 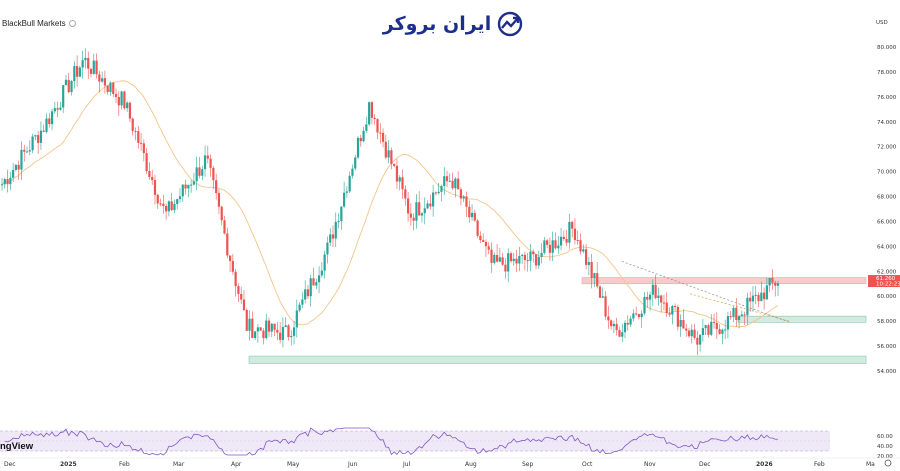 I want to click on tradingview-watermark: ngView, so click(x=17, y=446).